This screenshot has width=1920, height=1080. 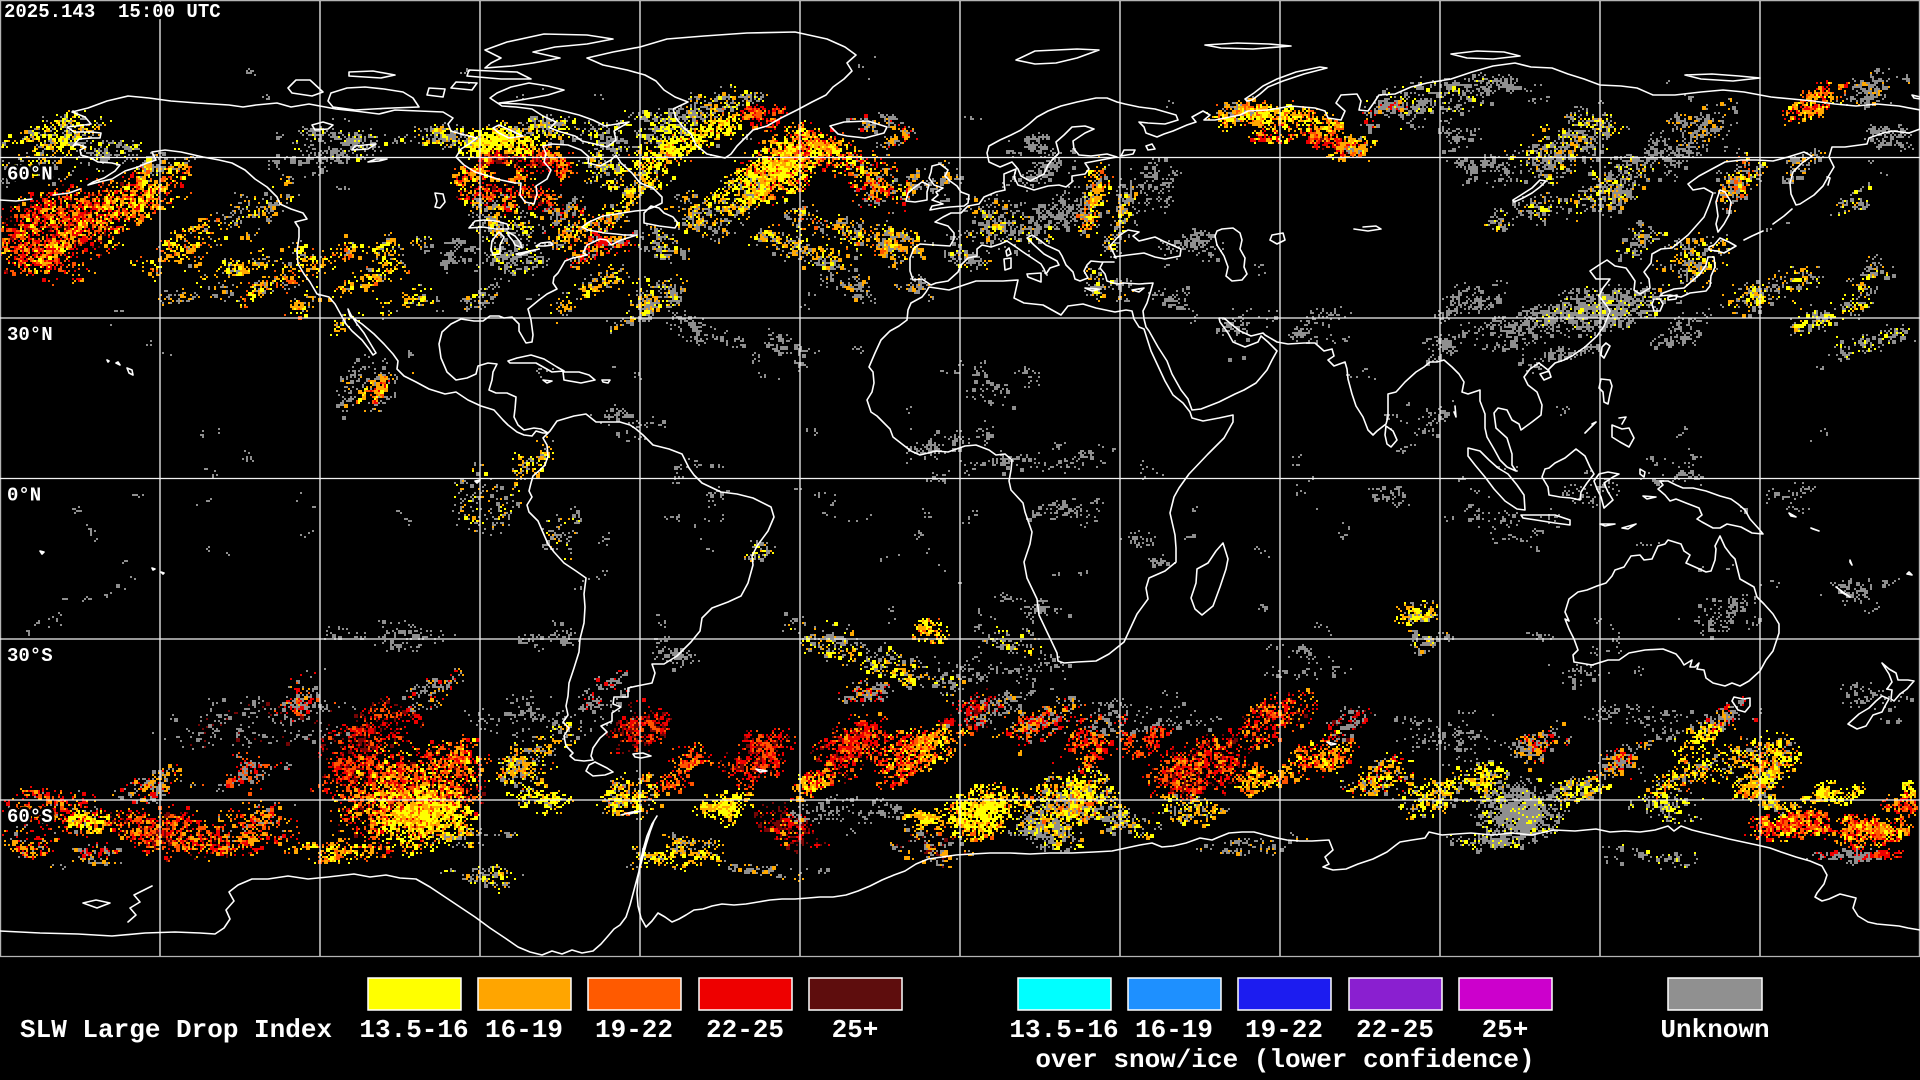 What do you see at coordinates (176, 1030) in the screenshot?
I see `svg-text: SLW Large Drop Index` at bounding box center [176, 1030].